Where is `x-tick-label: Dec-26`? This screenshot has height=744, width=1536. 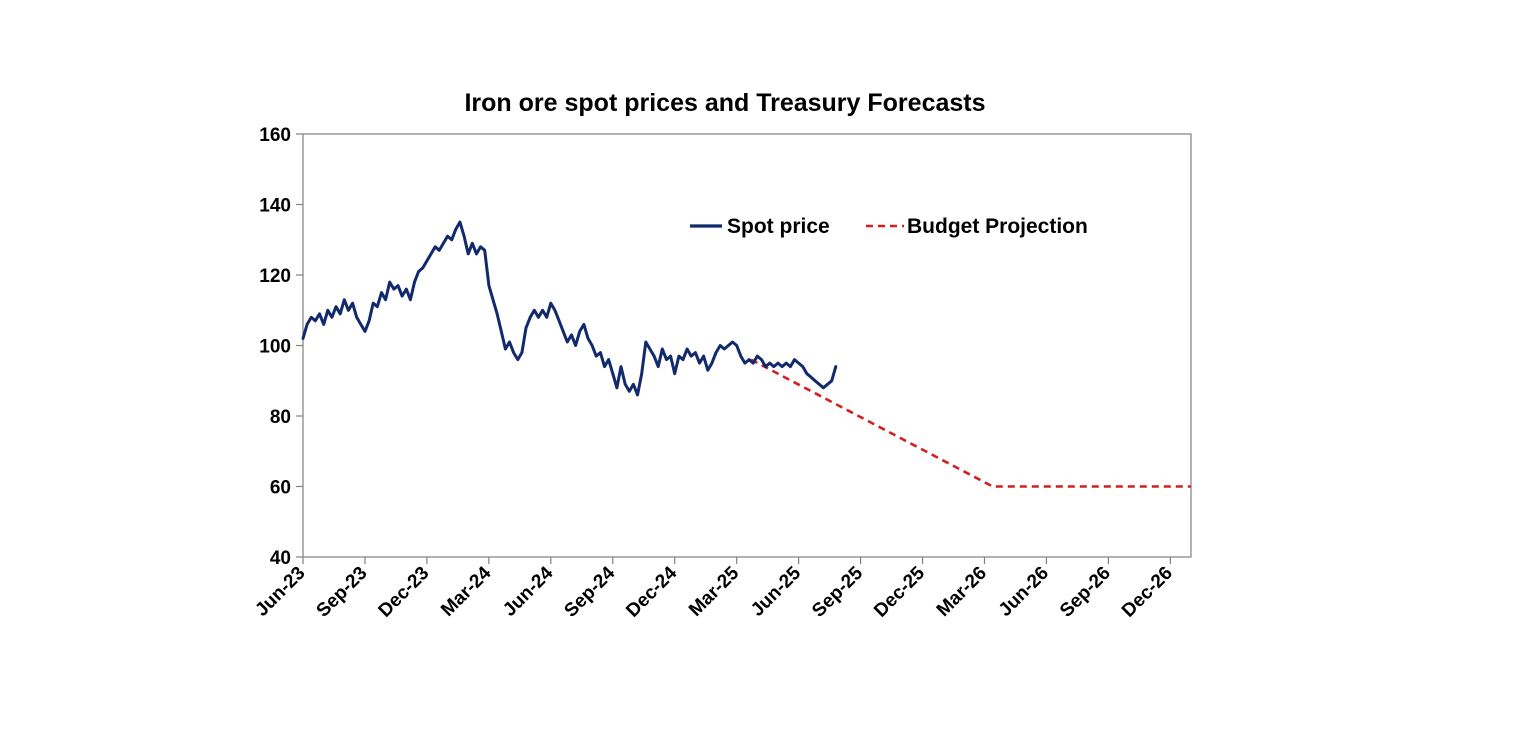
x-tick-label: Dec-26 is located at coordinates (1147, 592).